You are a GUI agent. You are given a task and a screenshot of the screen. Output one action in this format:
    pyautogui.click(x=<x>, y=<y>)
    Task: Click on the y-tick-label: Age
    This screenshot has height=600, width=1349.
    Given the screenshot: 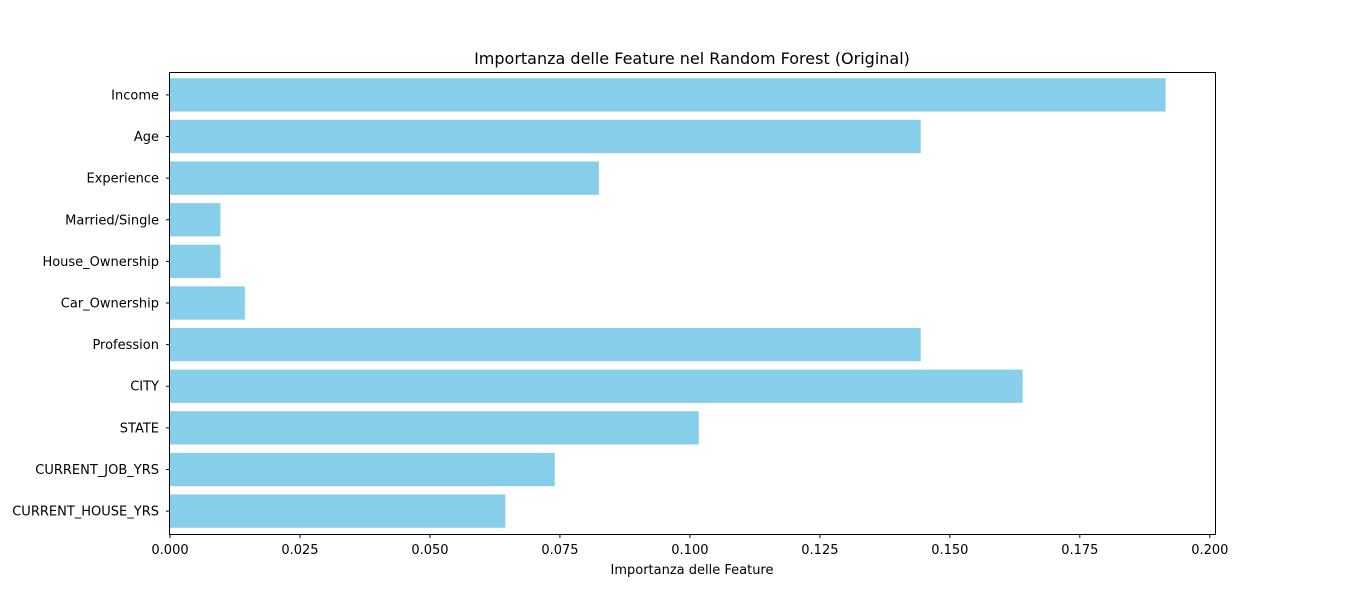 What is the action you would take?
    pyautogui.click(x=146, y=137)
    